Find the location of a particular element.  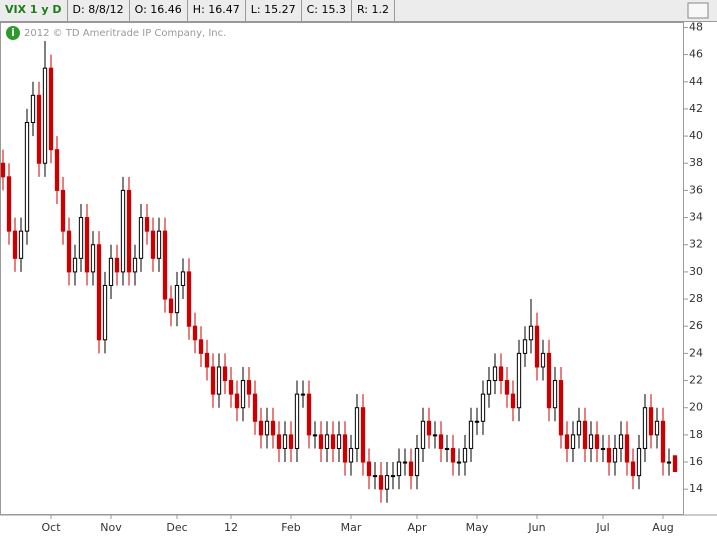

y-tick-label: 16 is located at coordinates (696, 461).